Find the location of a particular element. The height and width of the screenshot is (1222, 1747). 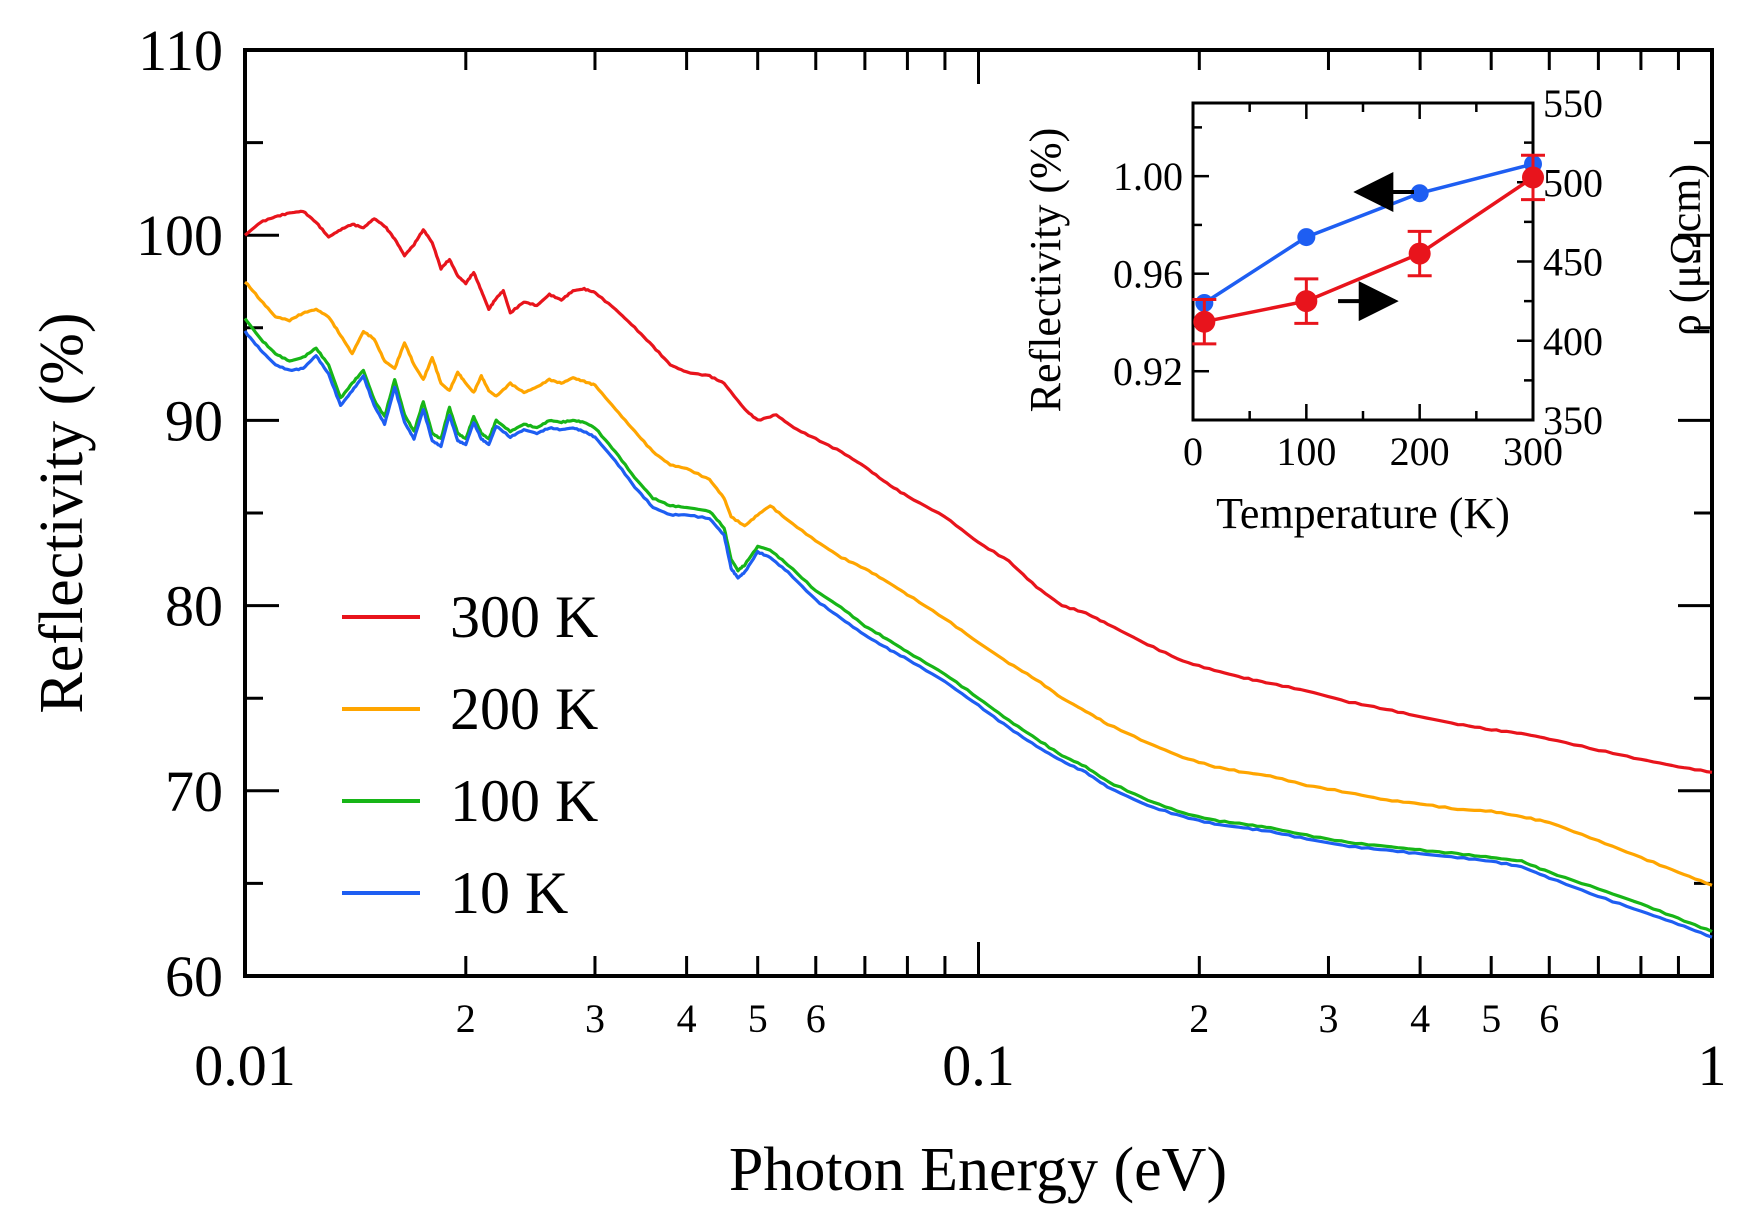

y-tick-label: 100 is located at coordinates (179, 235).